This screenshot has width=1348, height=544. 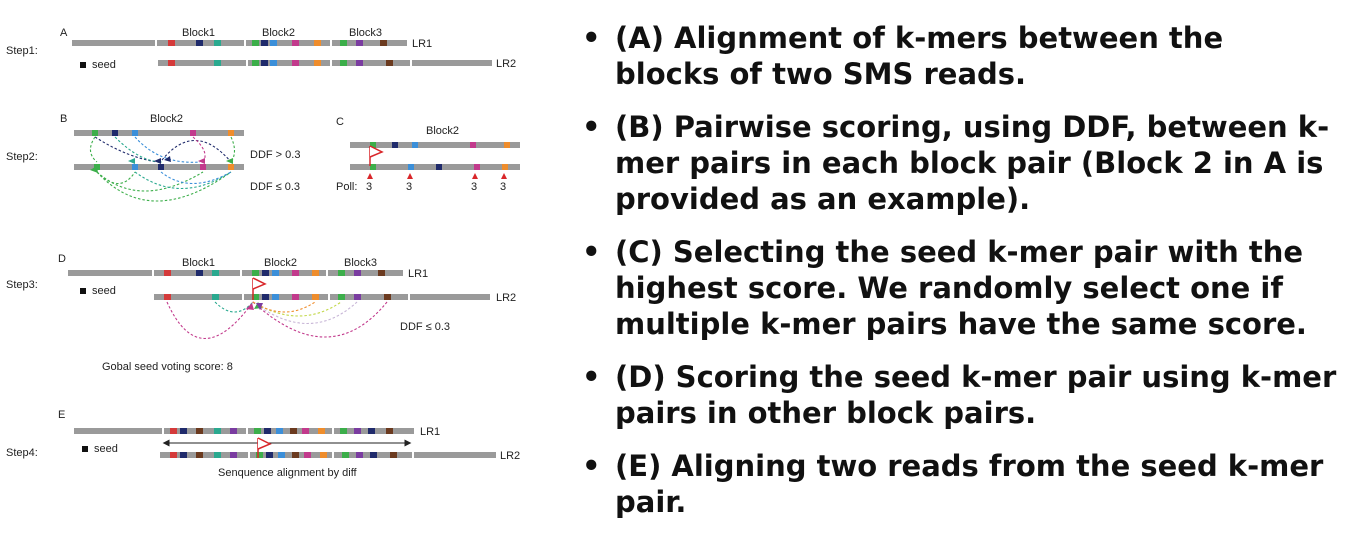 What do you see at coordinates (328, 455) in the screenshot?
I see `read-lr2-e` at bounding box center [328, 455].